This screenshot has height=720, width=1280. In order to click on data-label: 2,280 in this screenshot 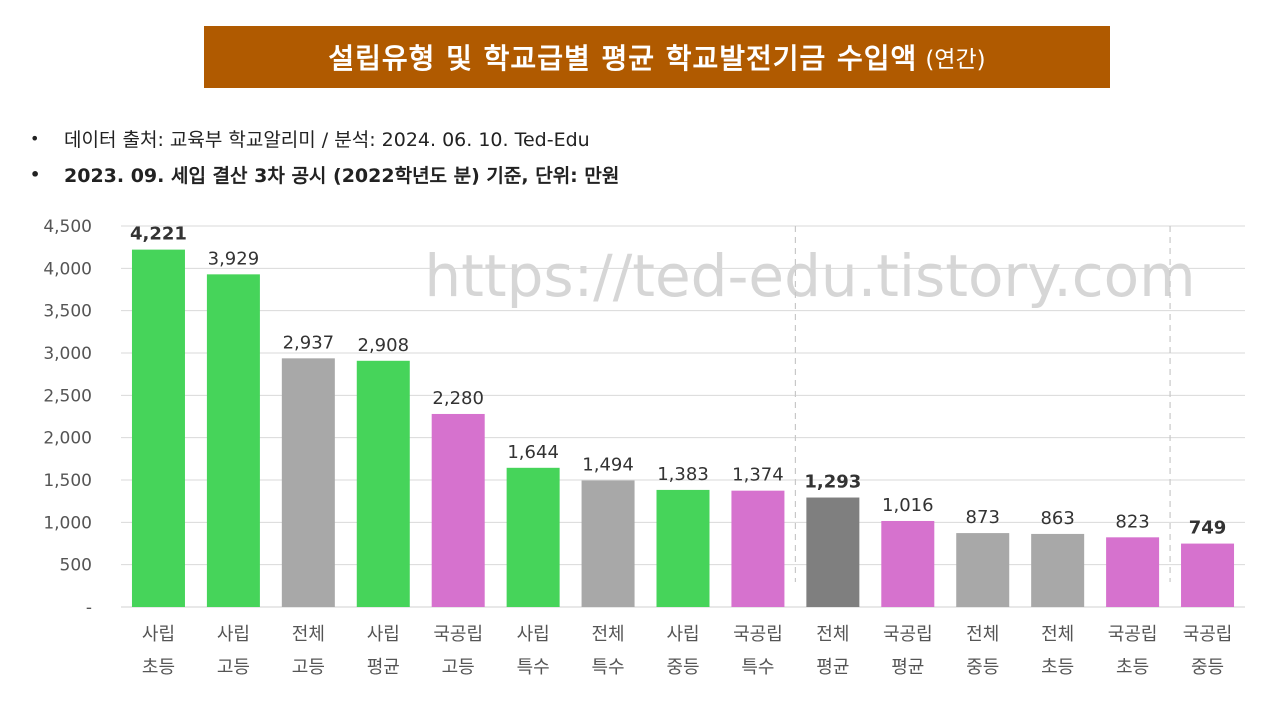, I will do `click(458, 398)`.